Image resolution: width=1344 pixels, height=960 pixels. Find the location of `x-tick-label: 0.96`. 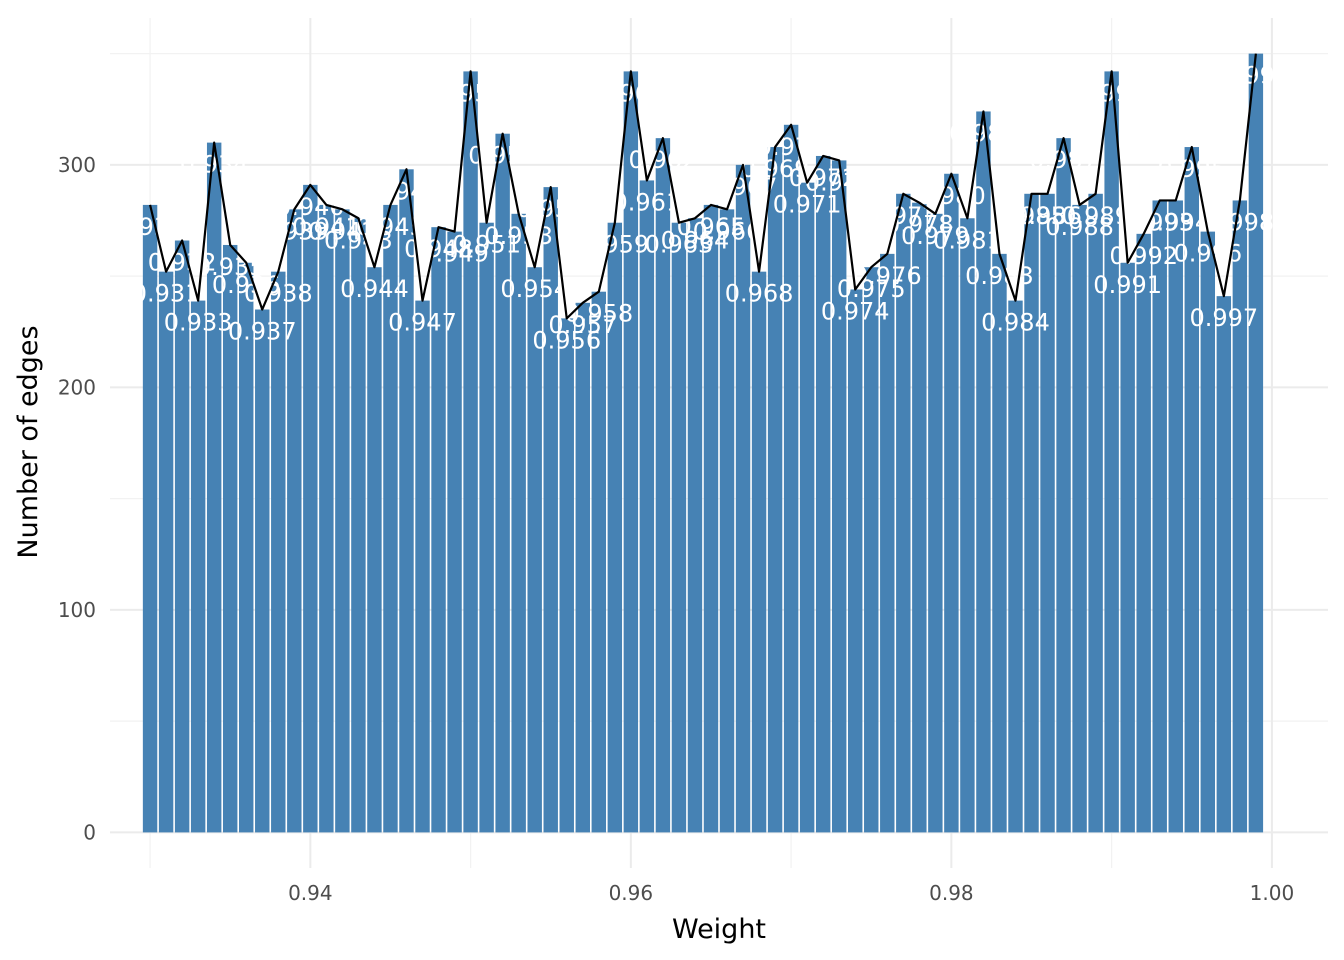

x-tick-label: 0.96 is located at coordinates (631, 893).